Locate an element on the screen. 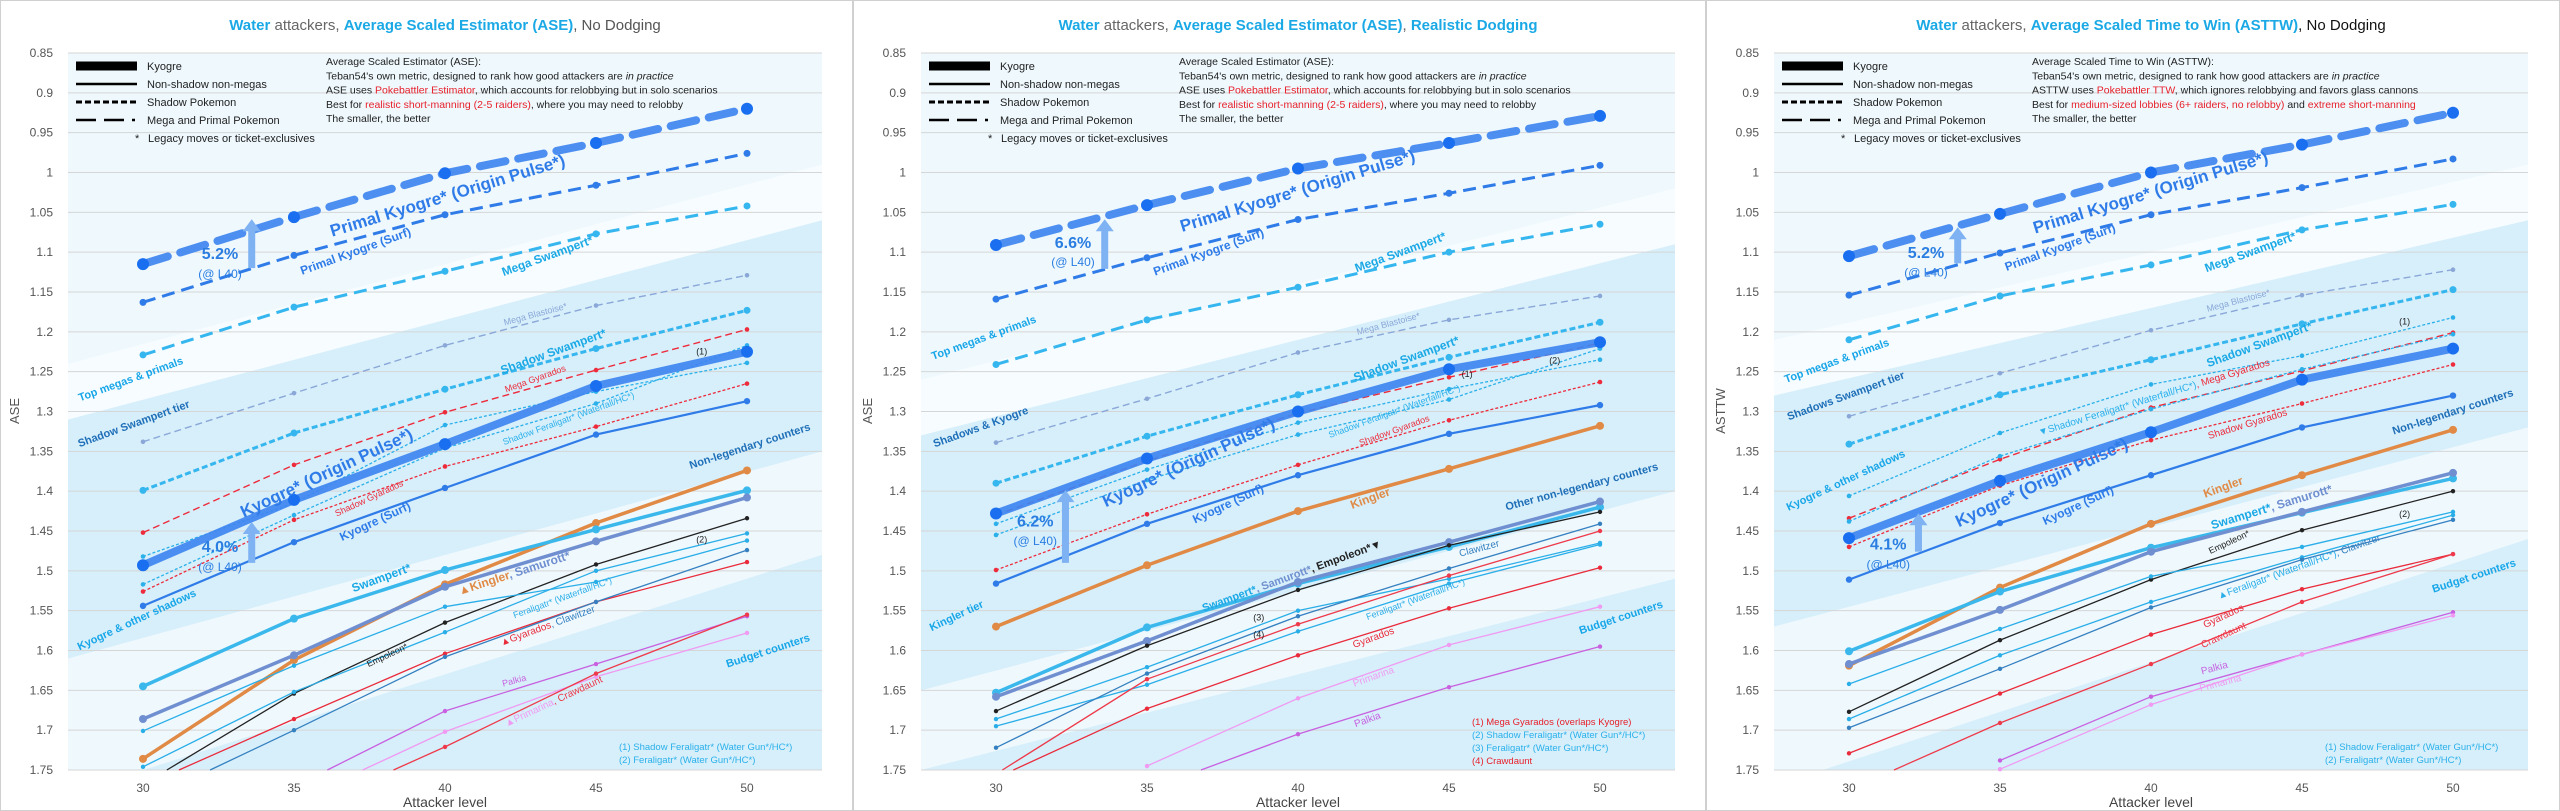 Image resolution: width=2560 pixels, height=811 pixels. tier-band is located at coordinates (2175, 654).